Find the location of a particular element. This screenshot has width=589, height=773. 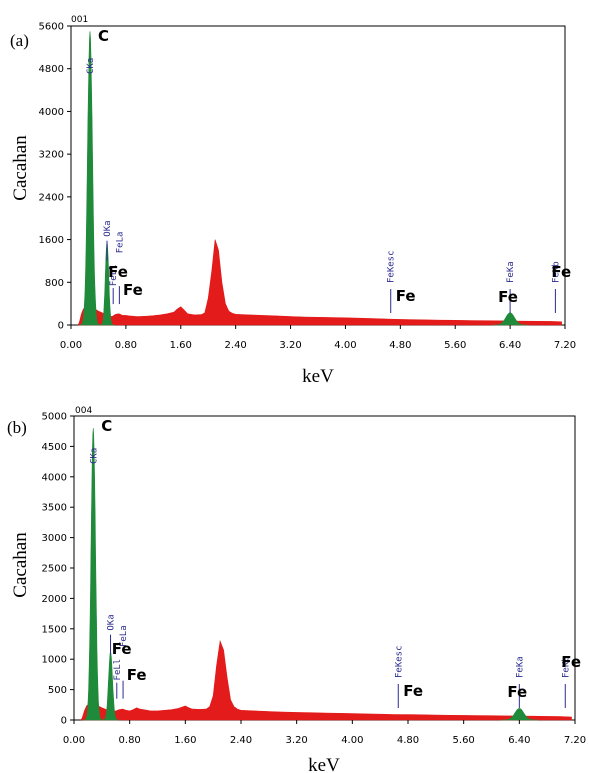

y-tick-label: 4800 is located at coordinates (51, 69).